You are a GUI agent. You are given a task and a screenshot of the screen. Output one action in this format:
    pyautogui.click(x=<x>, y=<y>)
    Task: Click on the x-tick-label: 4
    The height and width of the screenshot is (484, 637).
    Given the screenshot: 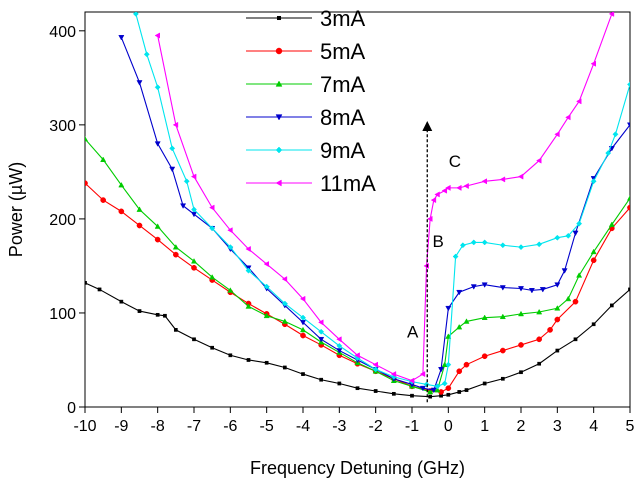 What is the action you would take?
    pyautogui.click(x=593, y=426)
    